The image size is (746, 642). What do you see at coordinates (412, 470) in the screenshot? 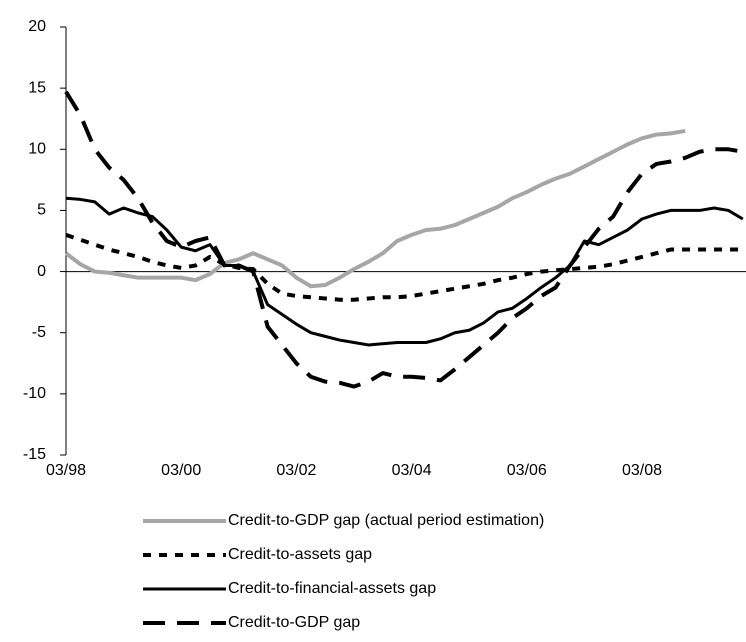
I see `x-tick-label: 03/04` at bounding box center [412, 470].